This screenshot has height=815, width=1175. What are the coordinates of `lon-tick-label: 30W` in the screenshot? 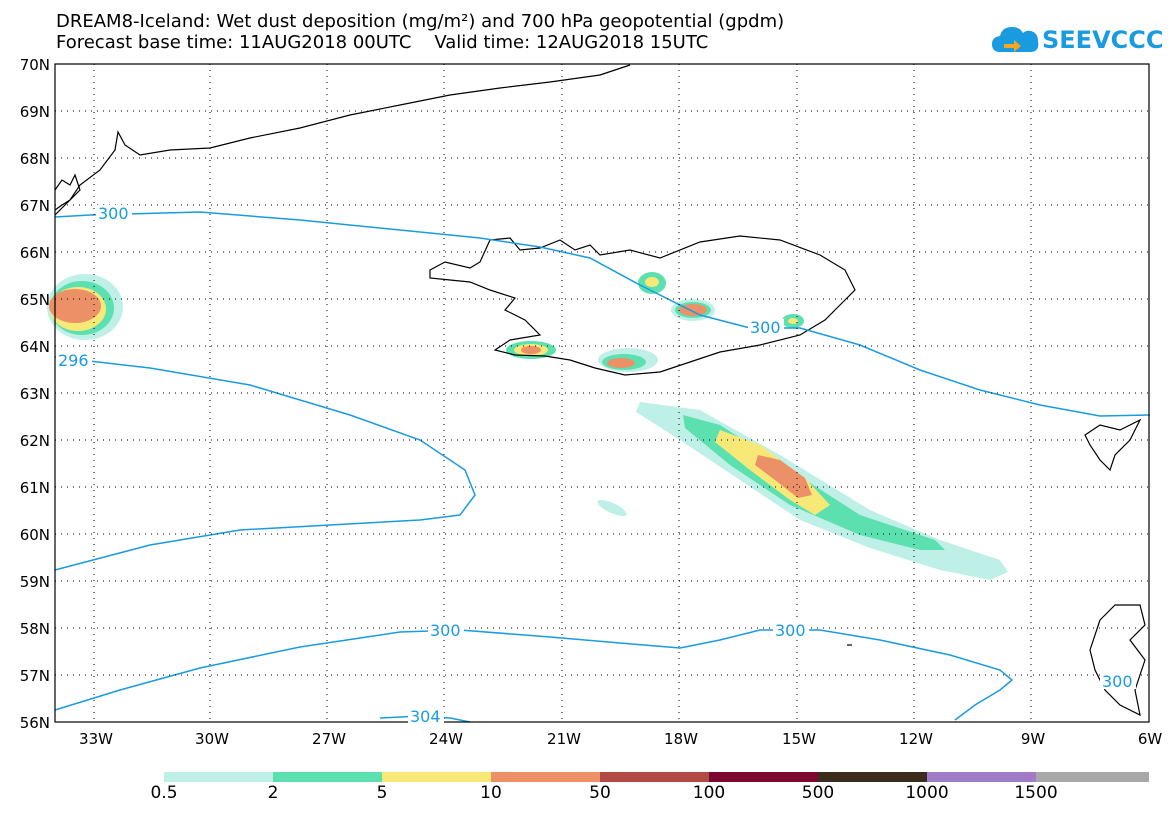 It's located at (212, 739).